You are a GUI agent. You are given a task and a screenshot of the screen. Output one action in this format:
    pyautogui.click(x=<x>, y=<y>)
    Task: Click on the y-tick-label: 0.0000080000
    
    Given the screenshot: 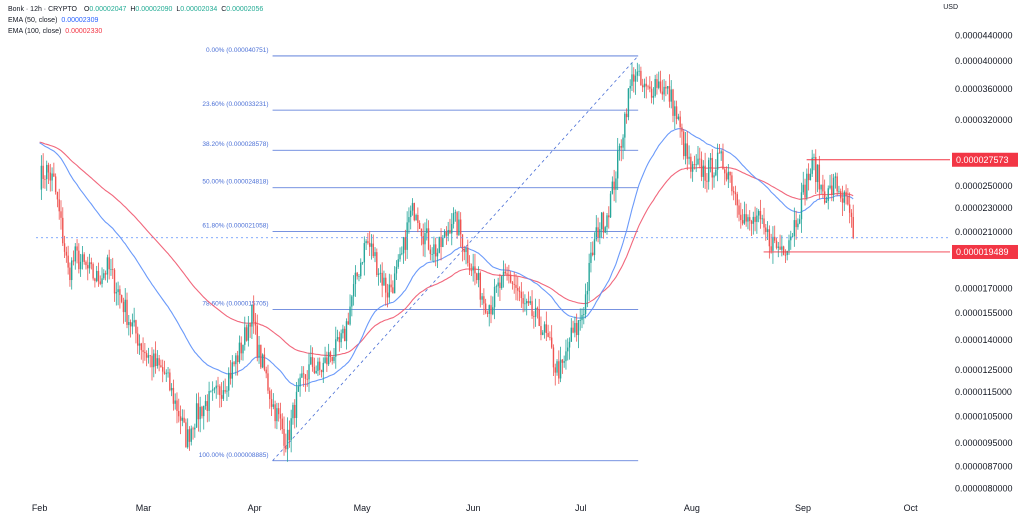 What is the action you would take?
    pyautogui.click(x=984, y=489)
    